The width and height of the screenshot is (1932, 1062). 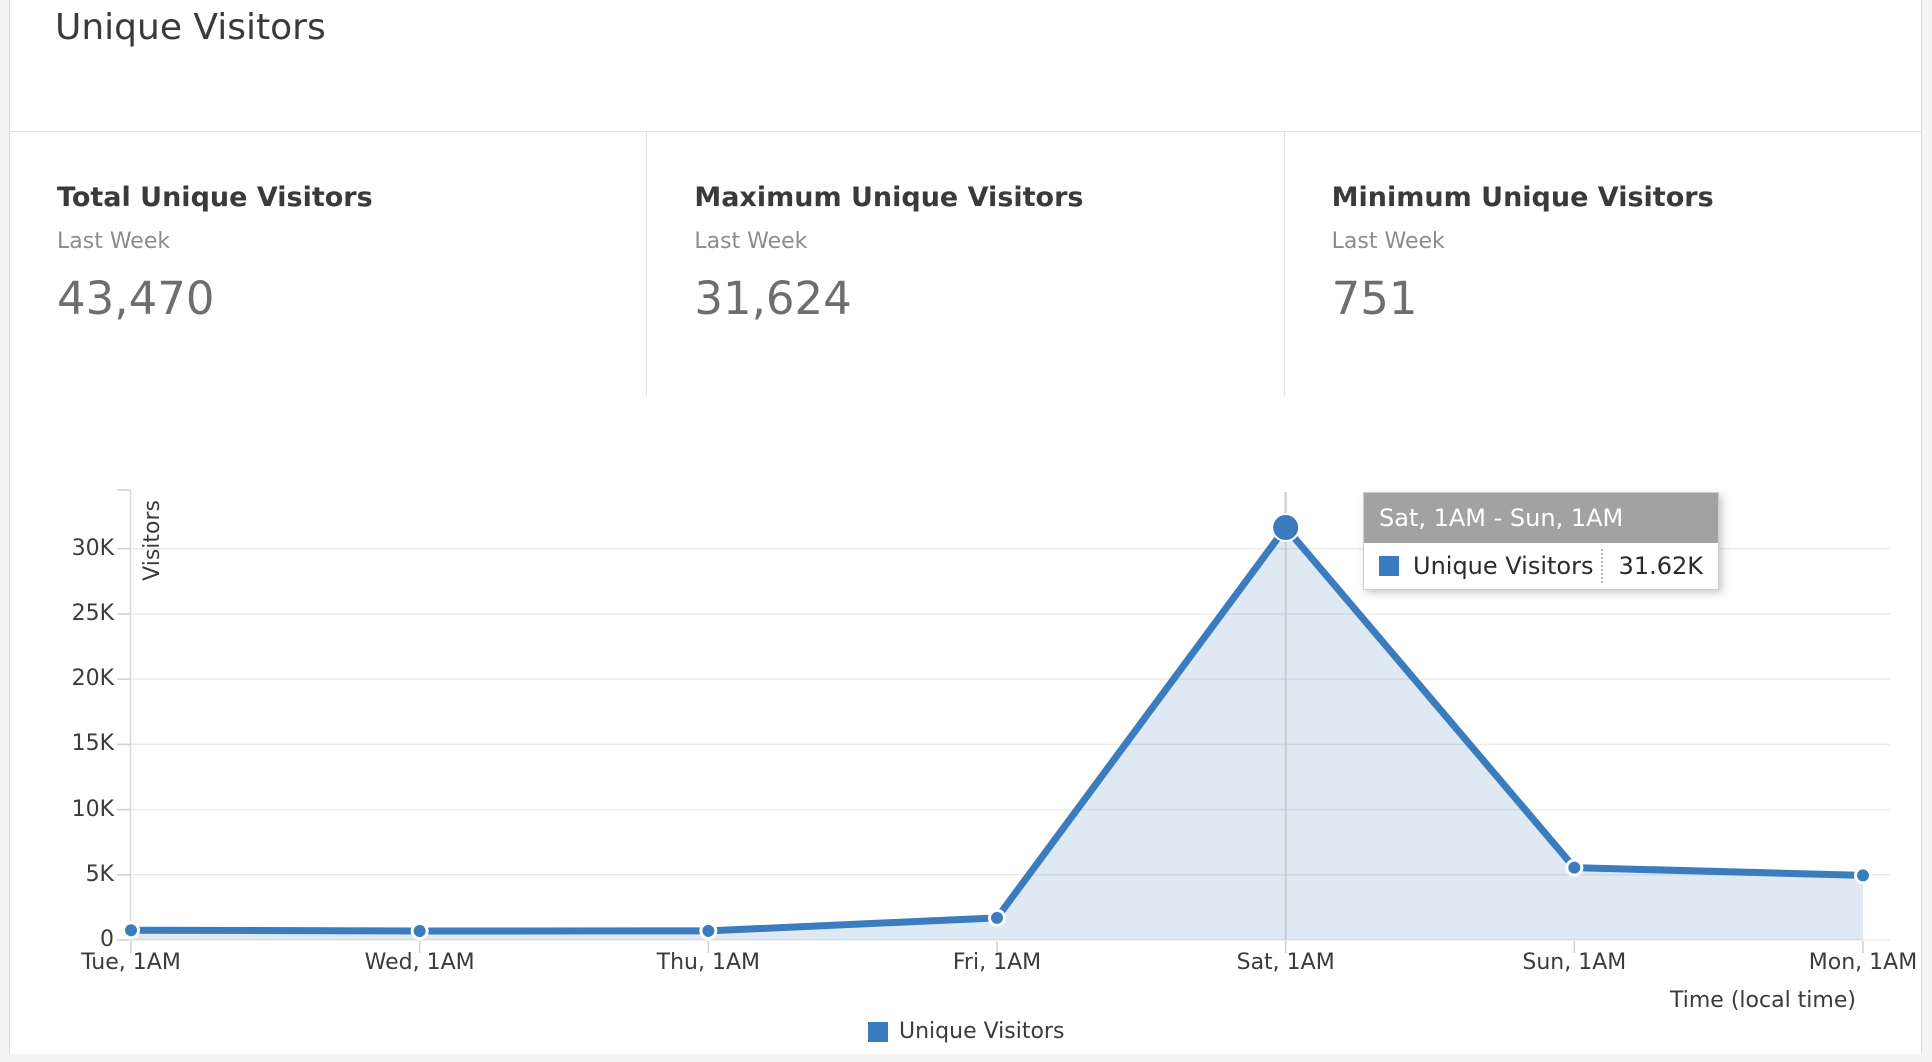 I want to click on x-tick-label: Sun, 1AM, so click(x=1574, y=962).